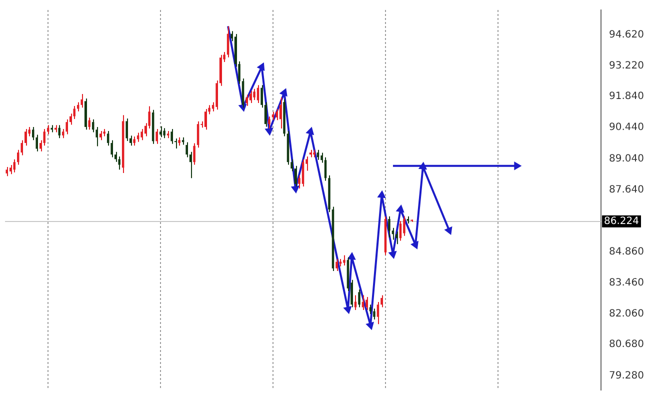 The image size is (650, 400). What do you see at coordinates (626, 282) in the screenshot?
I see `y-tick-label: 83.460` at bounding box center [626, 282].